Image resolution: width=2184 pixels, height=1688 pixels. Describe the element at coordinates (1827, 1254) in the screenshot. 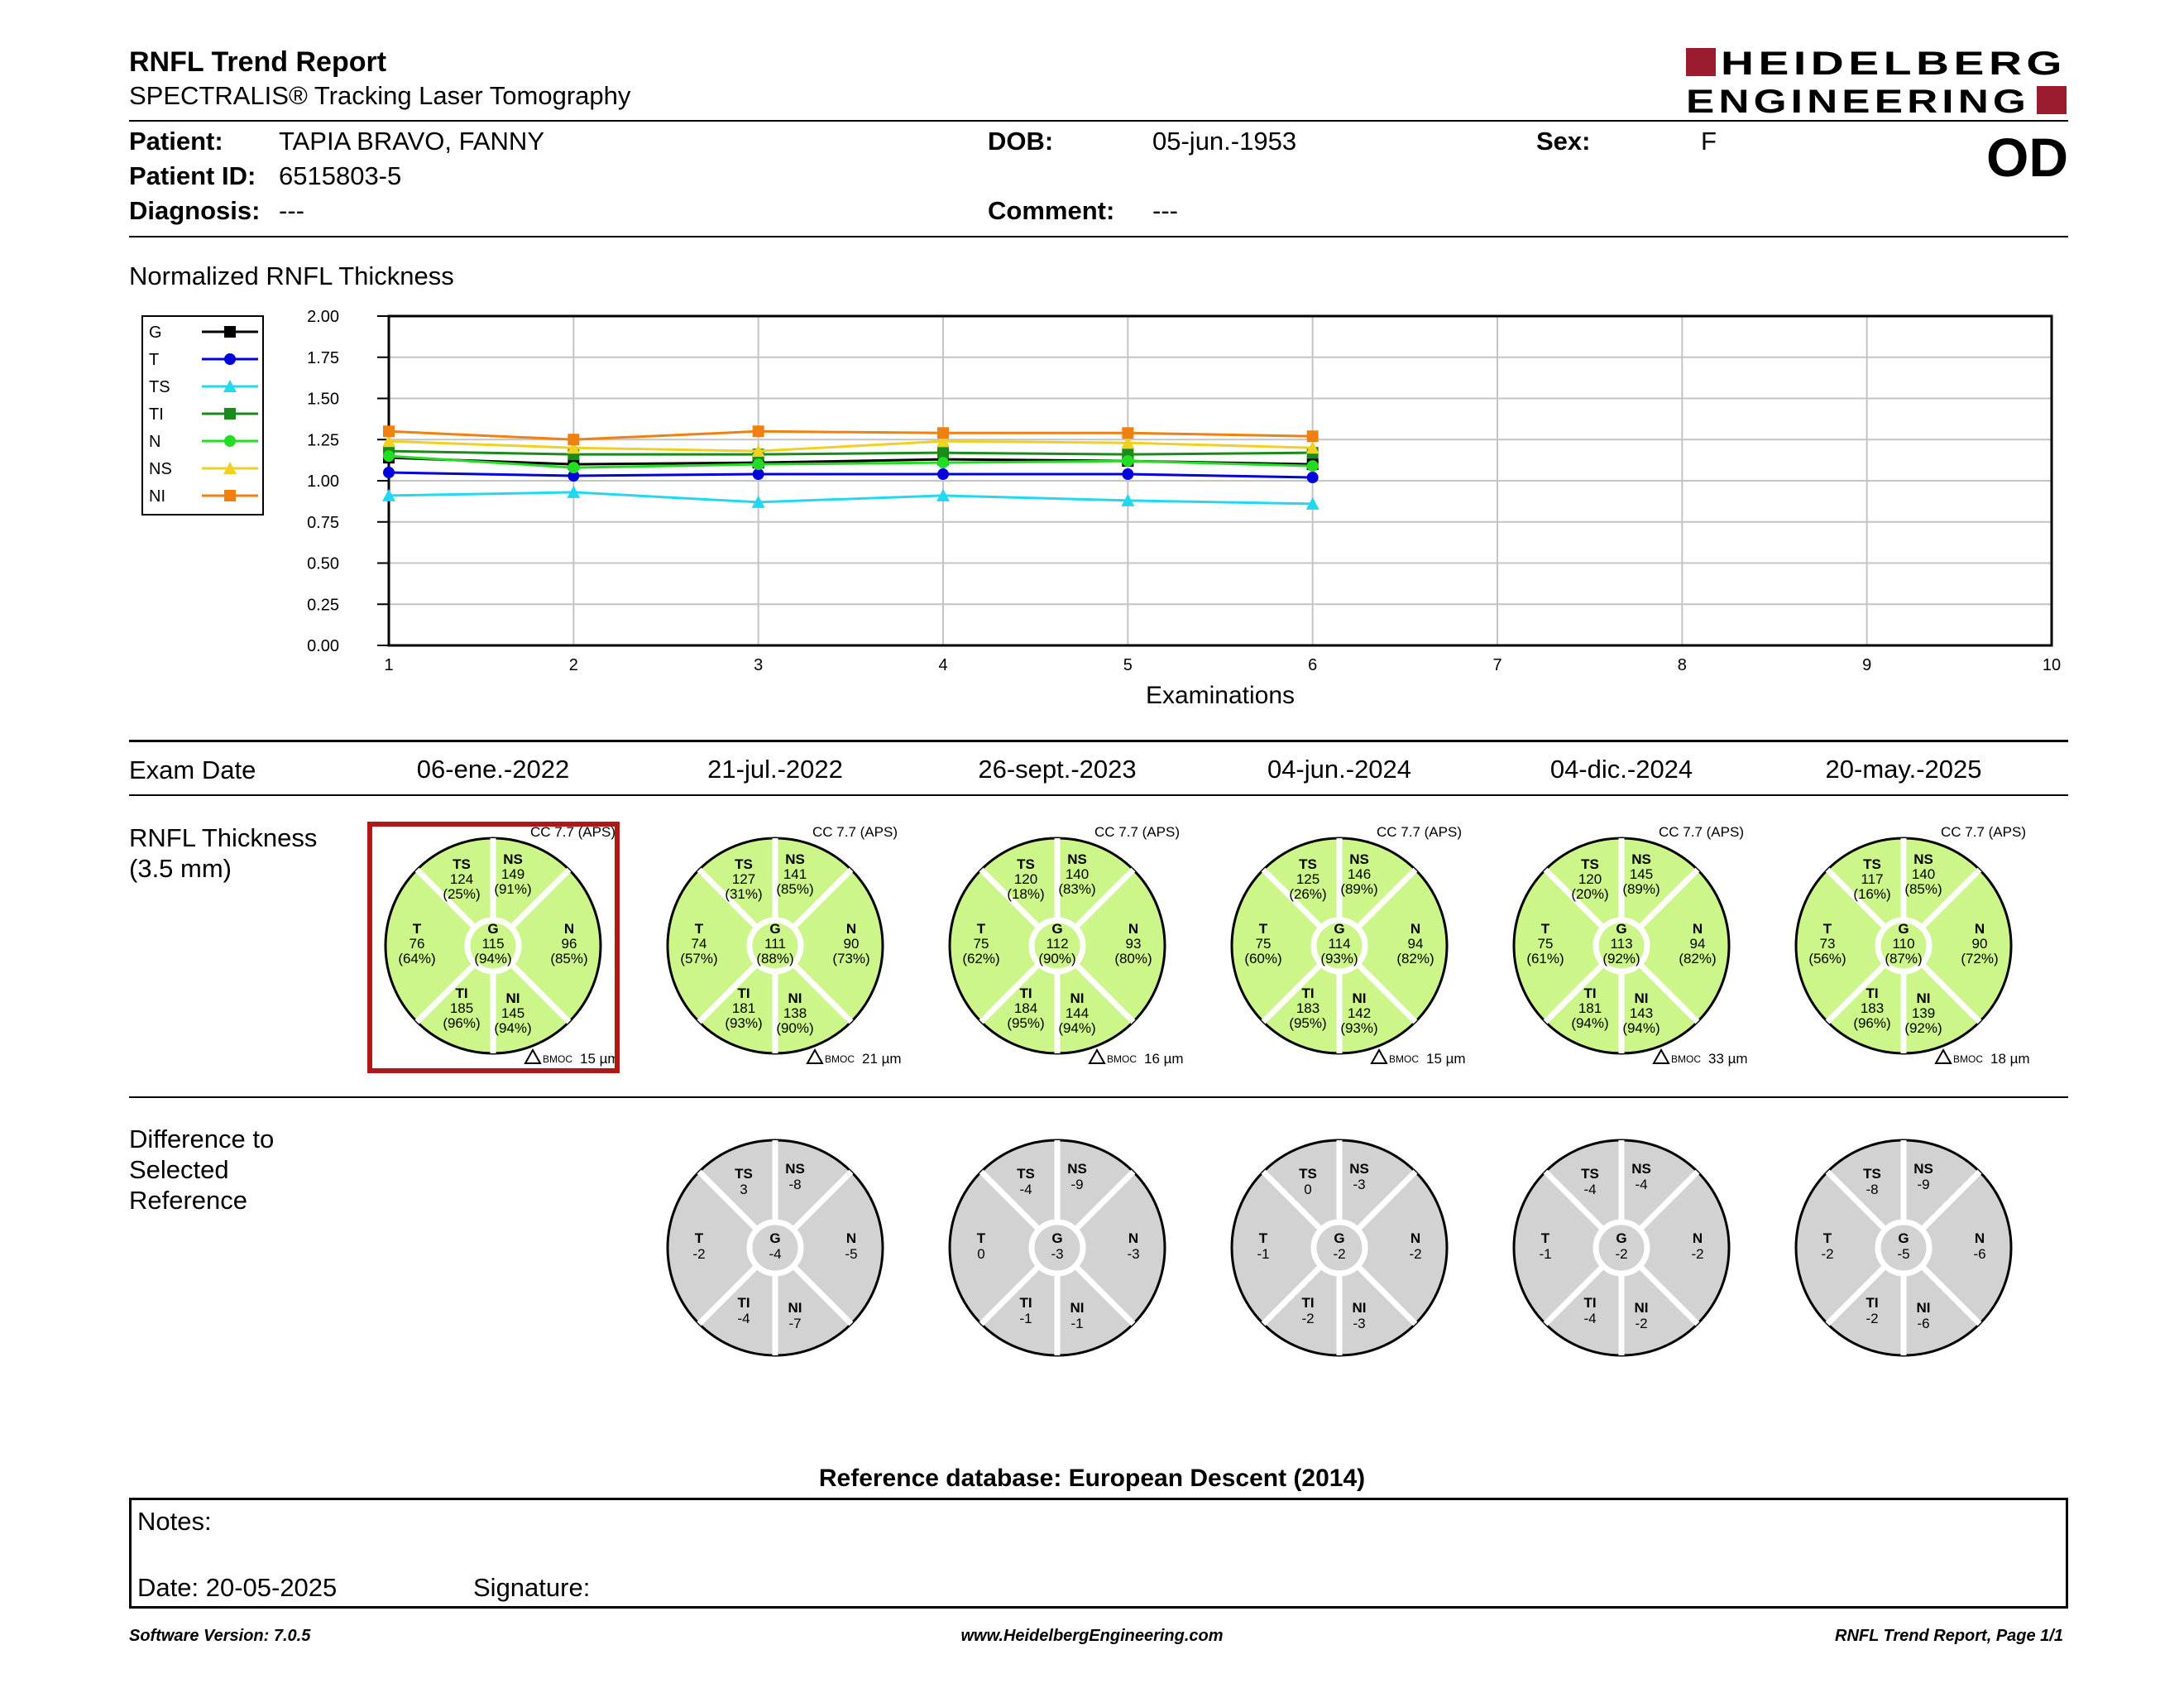

I see `diff-sector-value-t: -2` at that location.